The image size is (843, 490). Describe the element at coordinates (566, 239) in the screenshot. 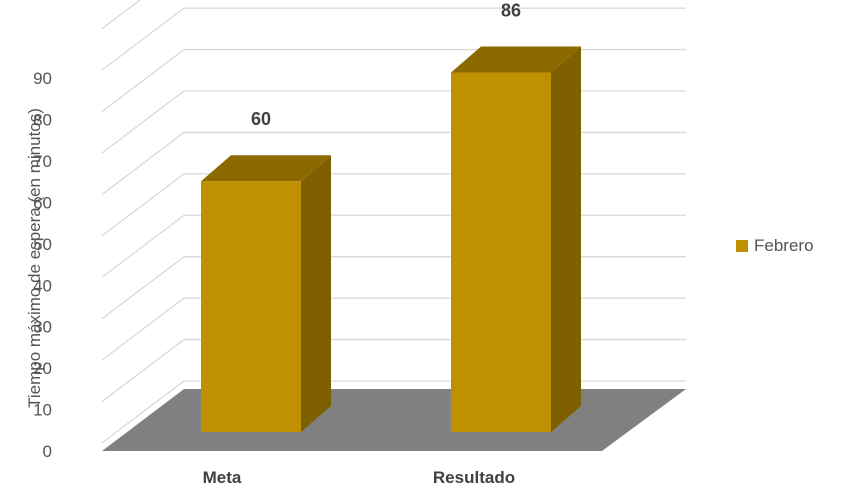

I see `bar-side-resultado` at that location.